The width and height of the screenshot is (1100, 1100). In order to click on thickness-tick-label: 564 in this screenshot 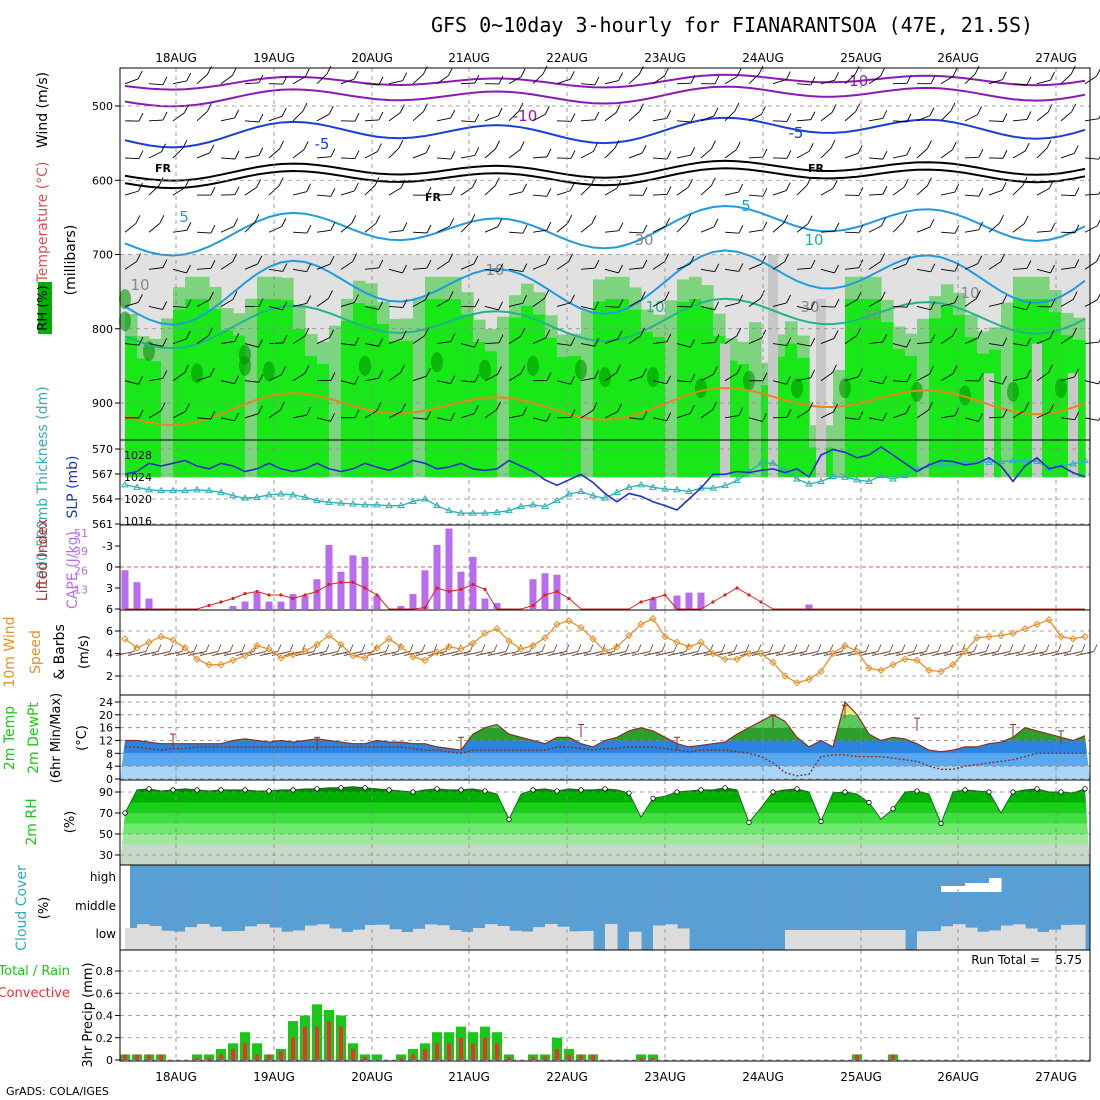, I will do `click(102, 499)`.